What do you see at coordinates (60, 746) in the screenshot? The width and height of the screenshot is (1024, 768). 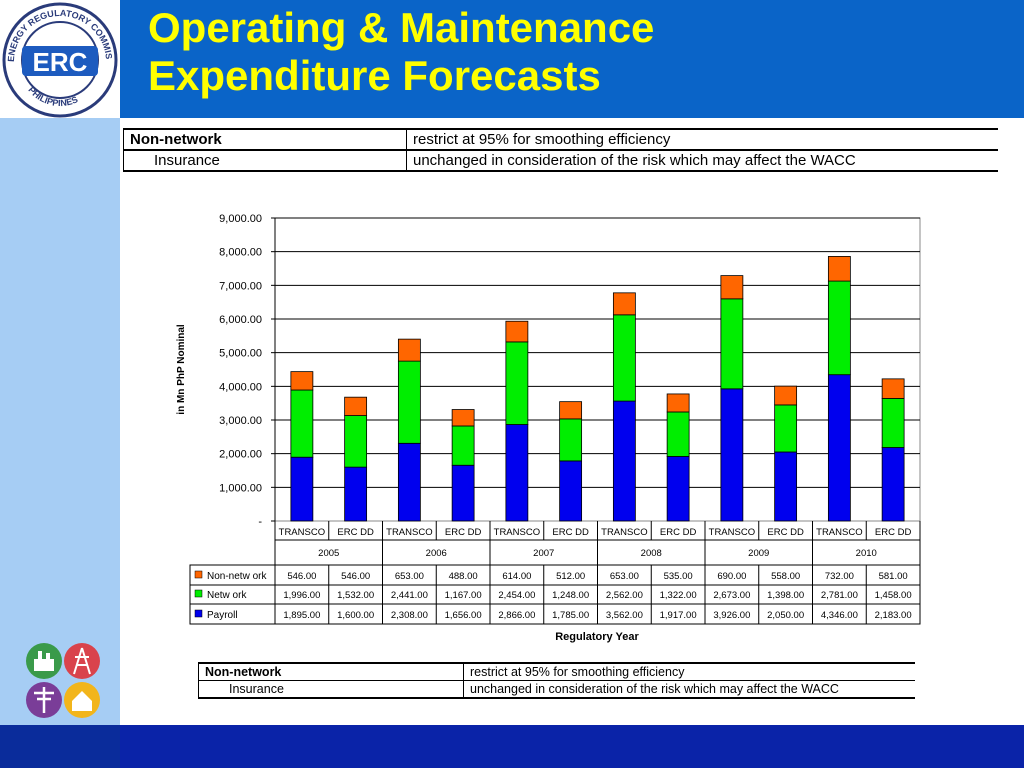 I see `footer-left` at bounding box center [60, 746].